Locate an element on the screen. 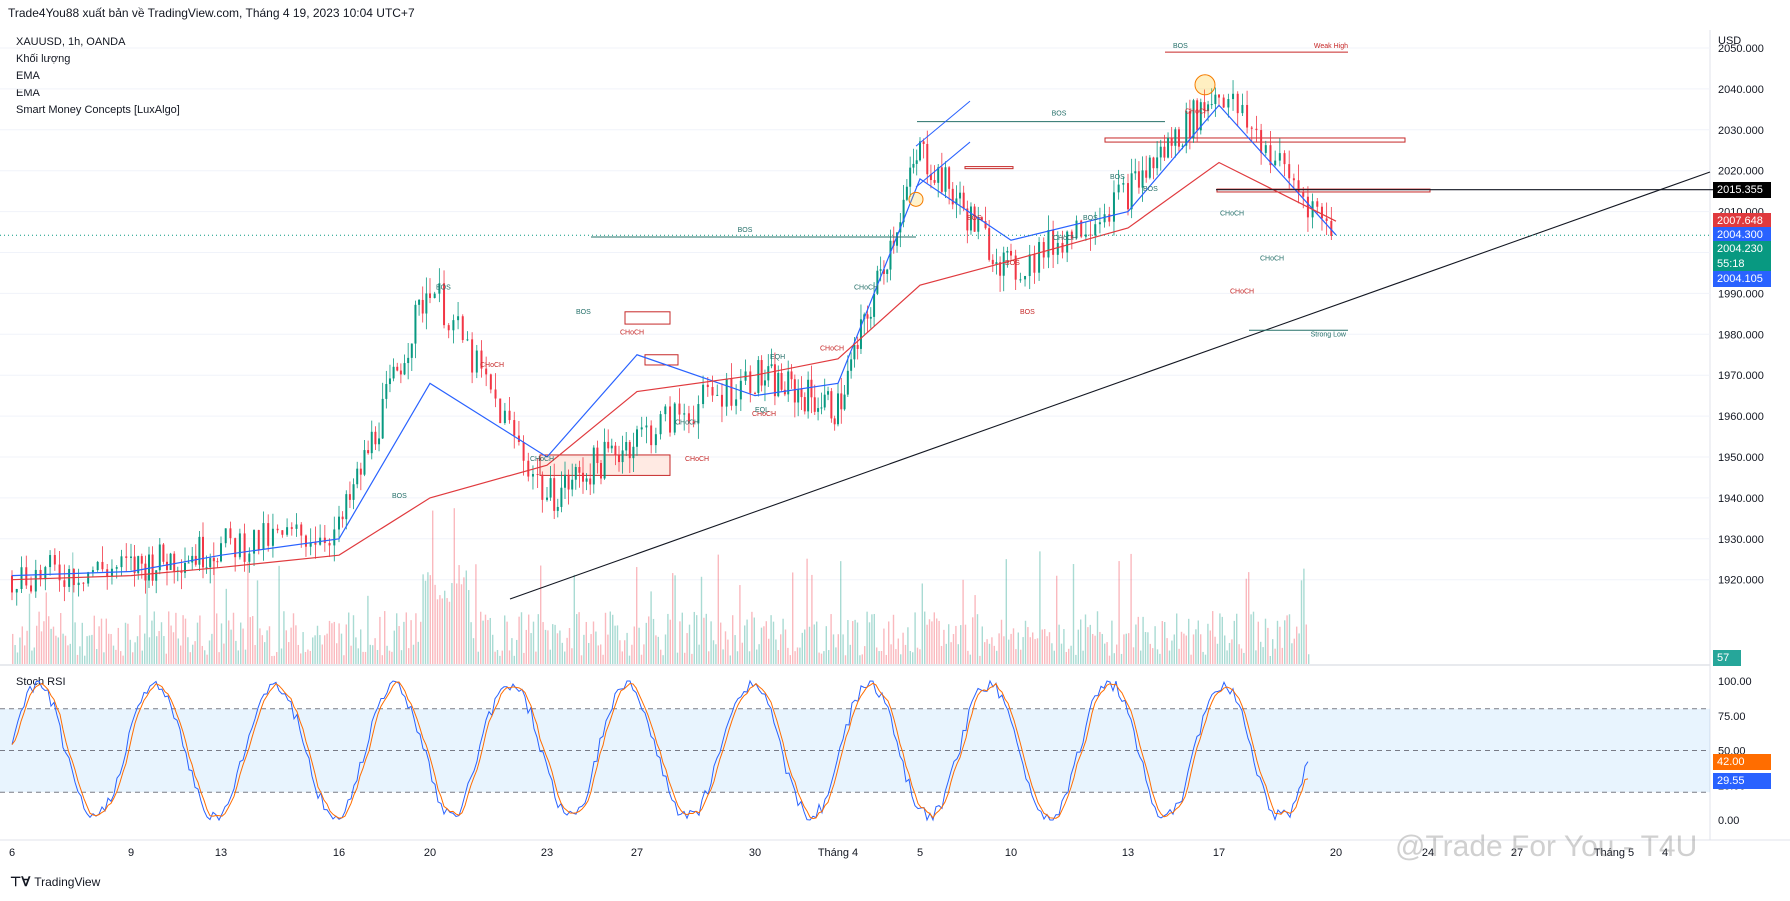 This screenshot has height=901, width=1790. time-tick: 6 is located at coordinates (12, 853).